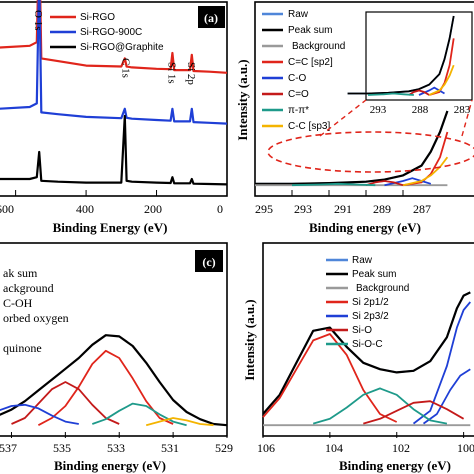 This screenshot has height=474, width=474. I want to click on inset-plot, so click(401, 55).